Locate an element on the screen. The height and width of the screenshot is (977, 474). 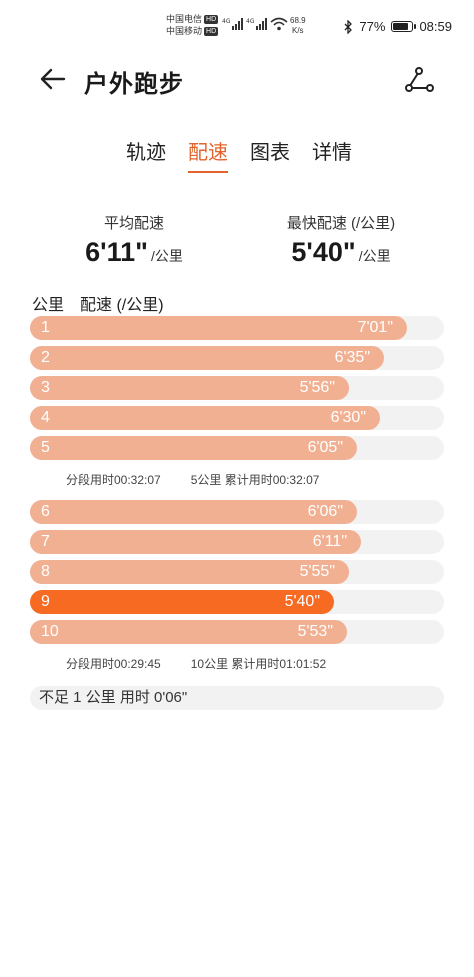
pace-bar: 5 6'05" is located at coordinates (193, 448).